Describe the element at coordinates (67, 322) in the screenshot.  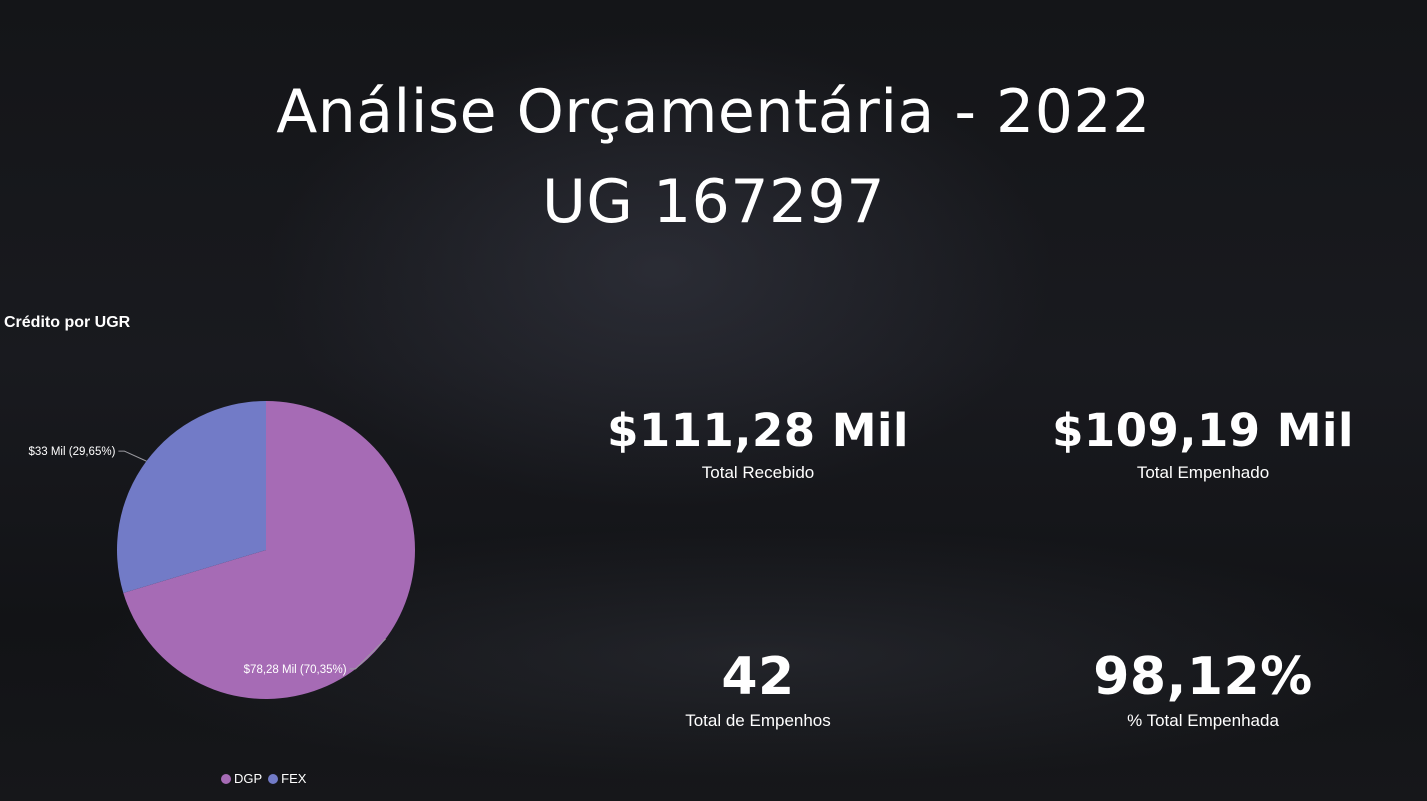
I see `pie-chart-title: Crédito por UGR` at that location.